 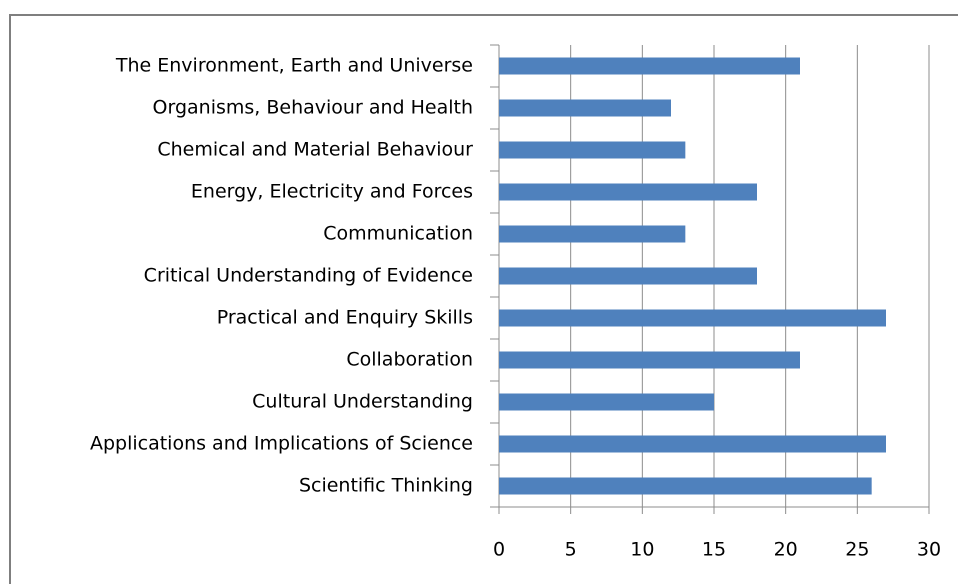 What do you see at coordinates (571, 550) in the screenshot?
I see `x-tick-label: 5` at bounding box center [571, 550].